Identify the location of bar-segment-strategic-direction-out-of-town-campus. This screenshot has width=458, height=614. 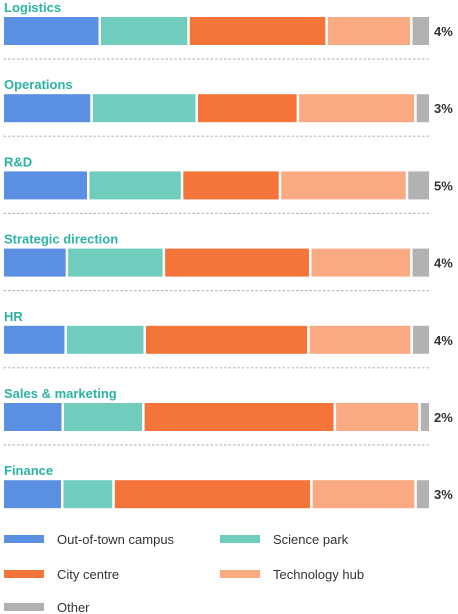
(35, 262).